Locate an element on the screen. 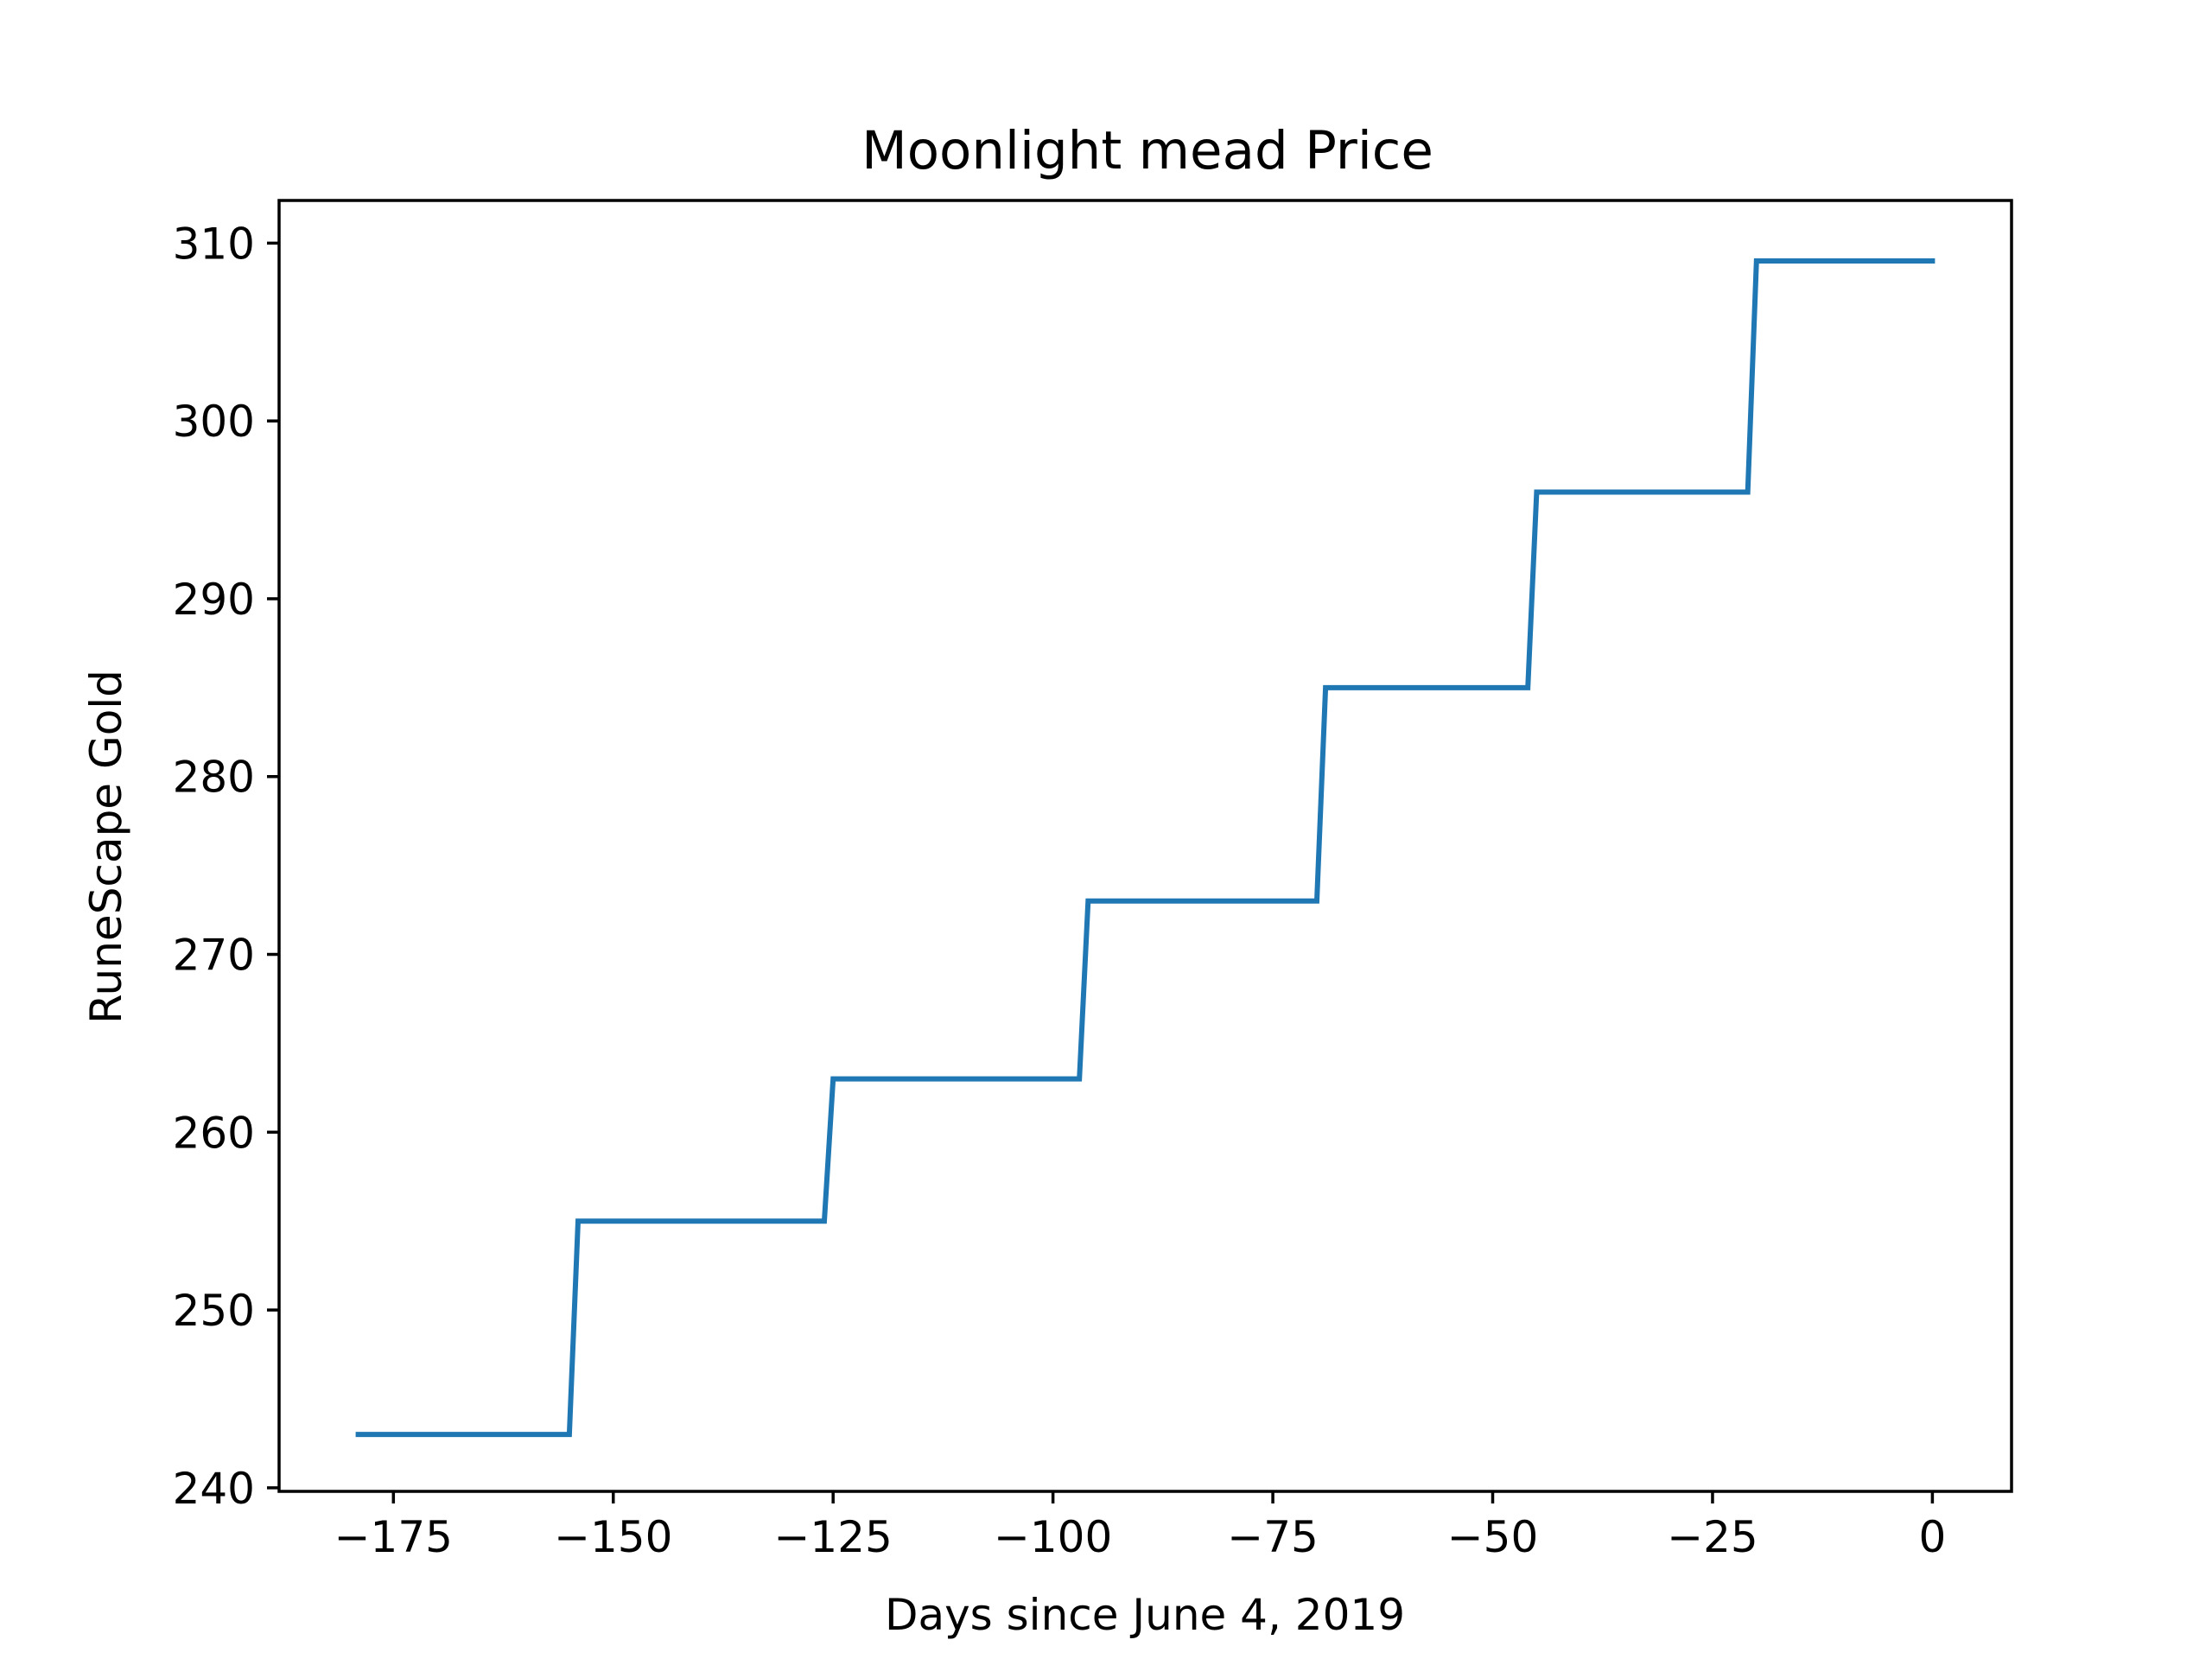 The image size is (2212, 1659). x-tick-label: −50 is located at coordinates (1493, 1537).